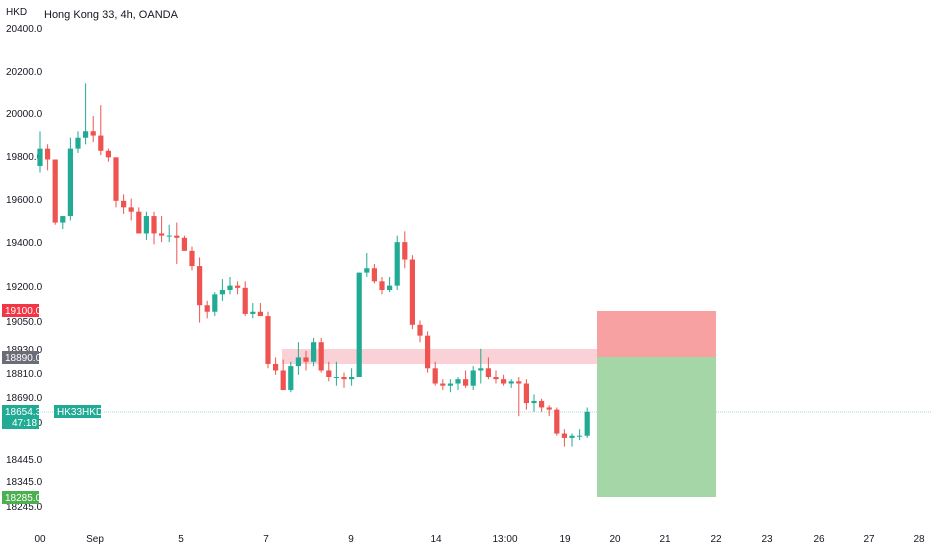 This screenshot has width=932, height=550. What do you see at coordinates (22, 497) in the screenshot?
I see `target-price-tag: 18285.0` at bounding box center [22, 497].